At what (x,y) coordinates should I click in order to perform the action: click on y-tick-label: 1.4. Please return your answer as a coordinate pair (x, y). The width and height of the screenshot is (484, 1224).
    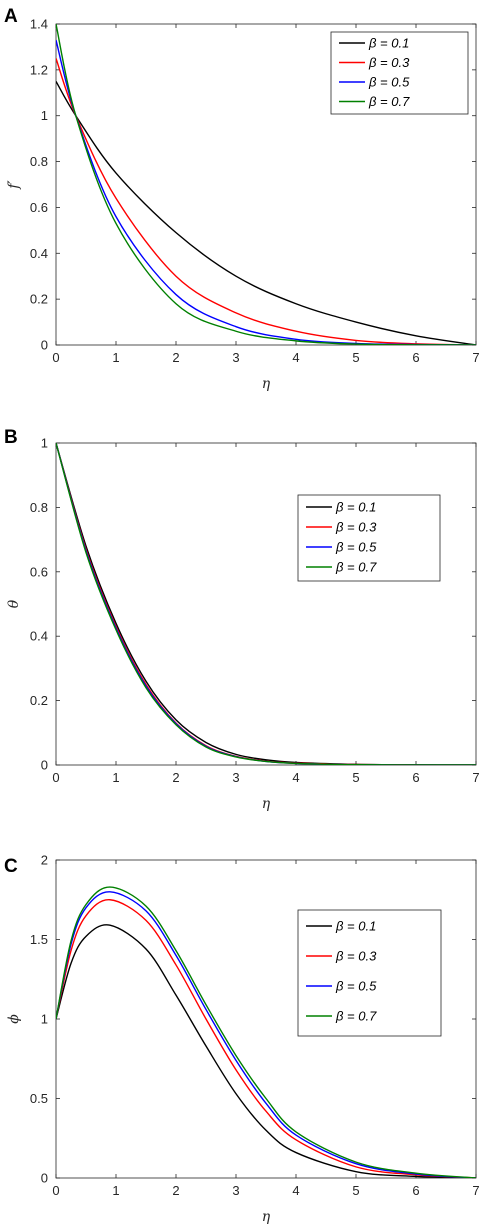
    Looking at the image, I should click on (39, 24).